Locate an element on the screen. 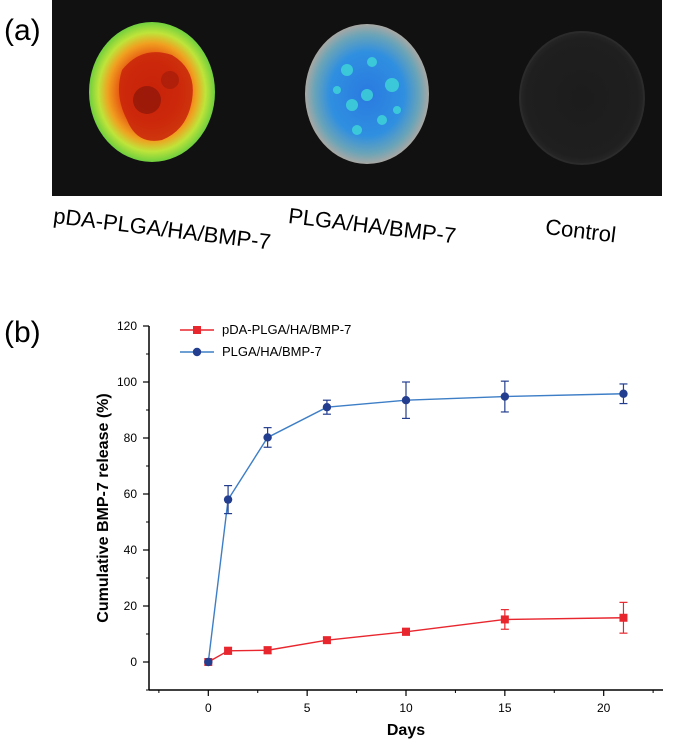 This screenshot has height=746, width=679. sample-caption-2: PLGA/HA/BMP-7 is located at coordinates (372, 226).